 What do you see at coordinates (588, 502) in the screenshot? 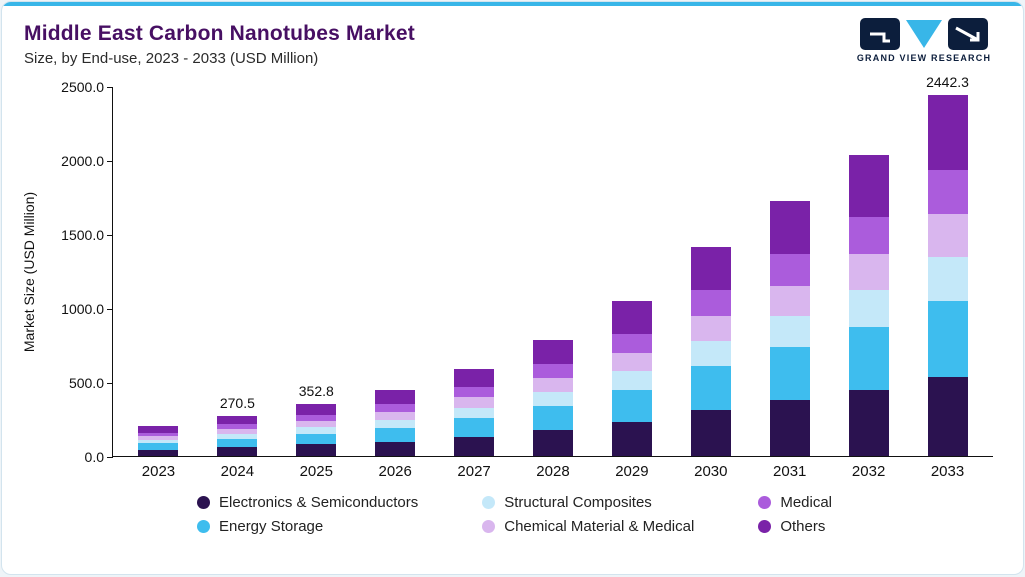
I see `legend-item: Structural Composites` at bounding box center [588, 502].